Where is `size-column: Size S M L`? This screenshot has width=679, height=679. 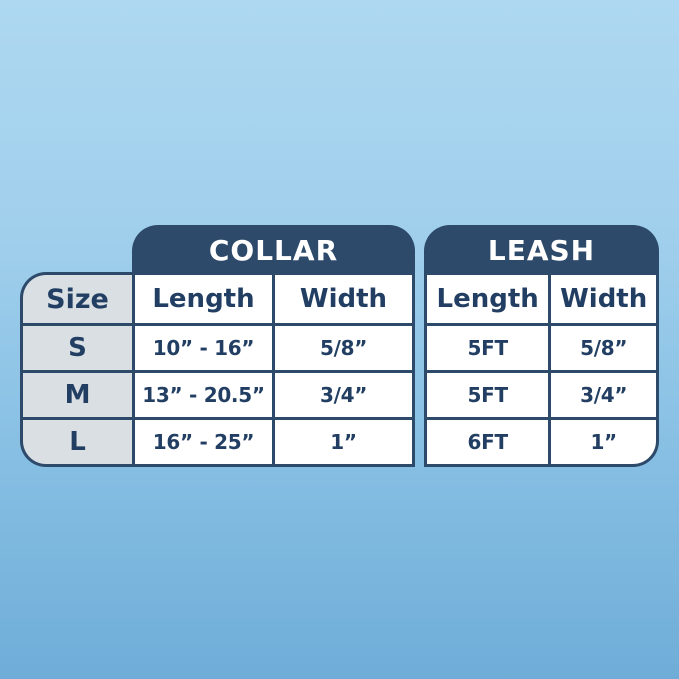
size-column: Size S M L is located at coordinates (77, 369).